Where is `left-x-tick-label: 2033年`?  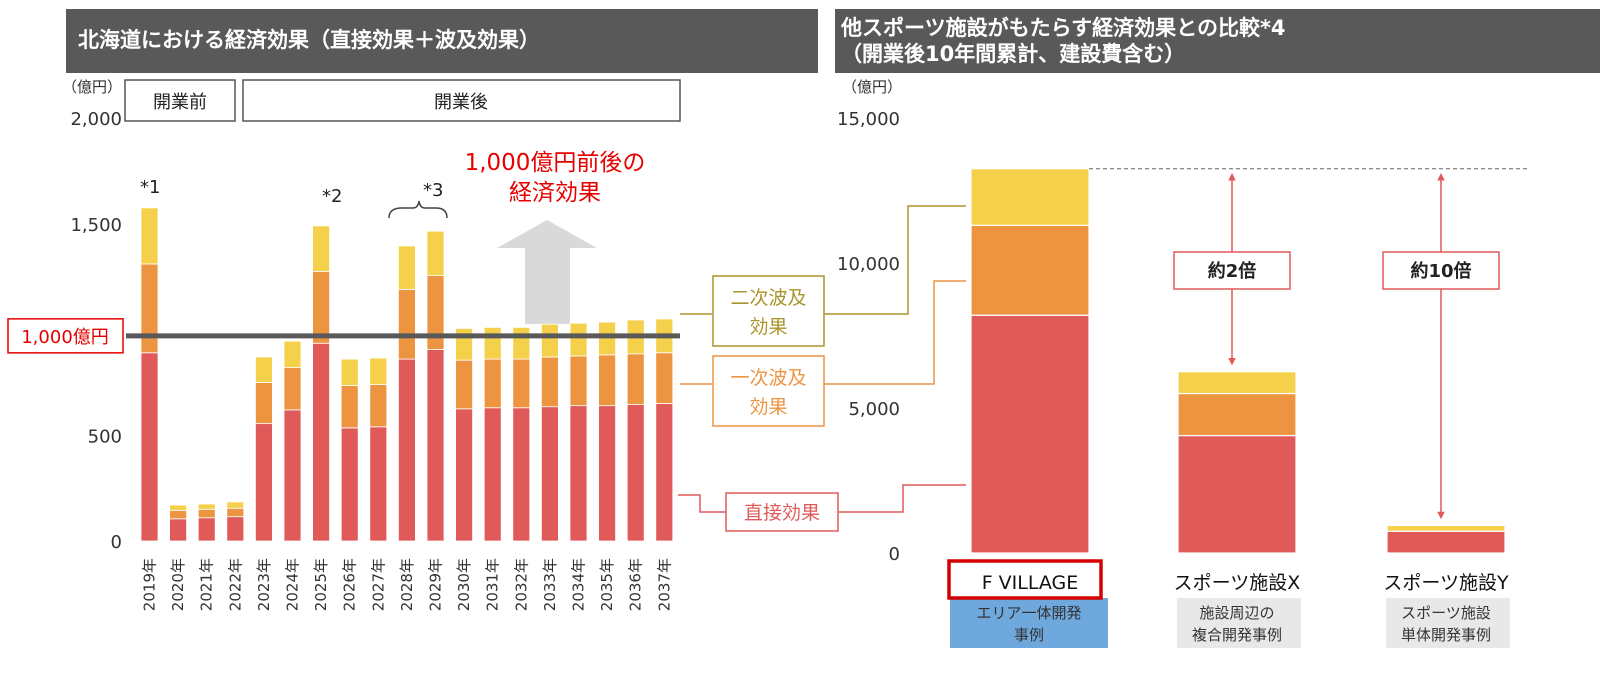 left-x-tick-label: 2033年 is located at coordinates (550, 584).